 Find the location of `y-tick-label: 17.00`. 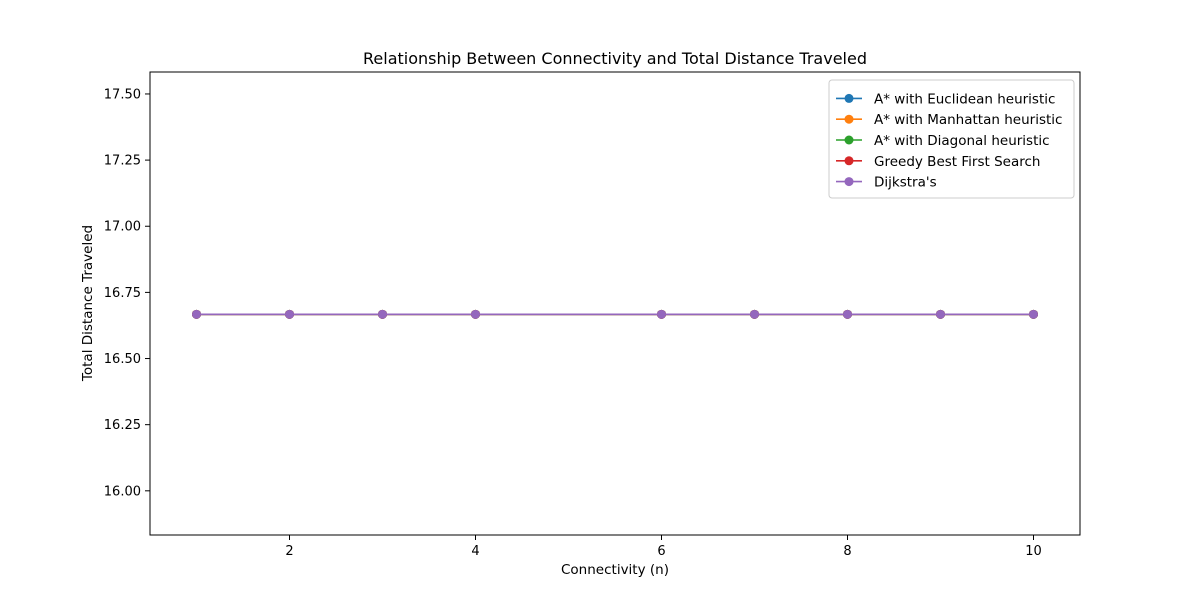

y-tick-label: 17.00 is located at coordinates (122, 227).